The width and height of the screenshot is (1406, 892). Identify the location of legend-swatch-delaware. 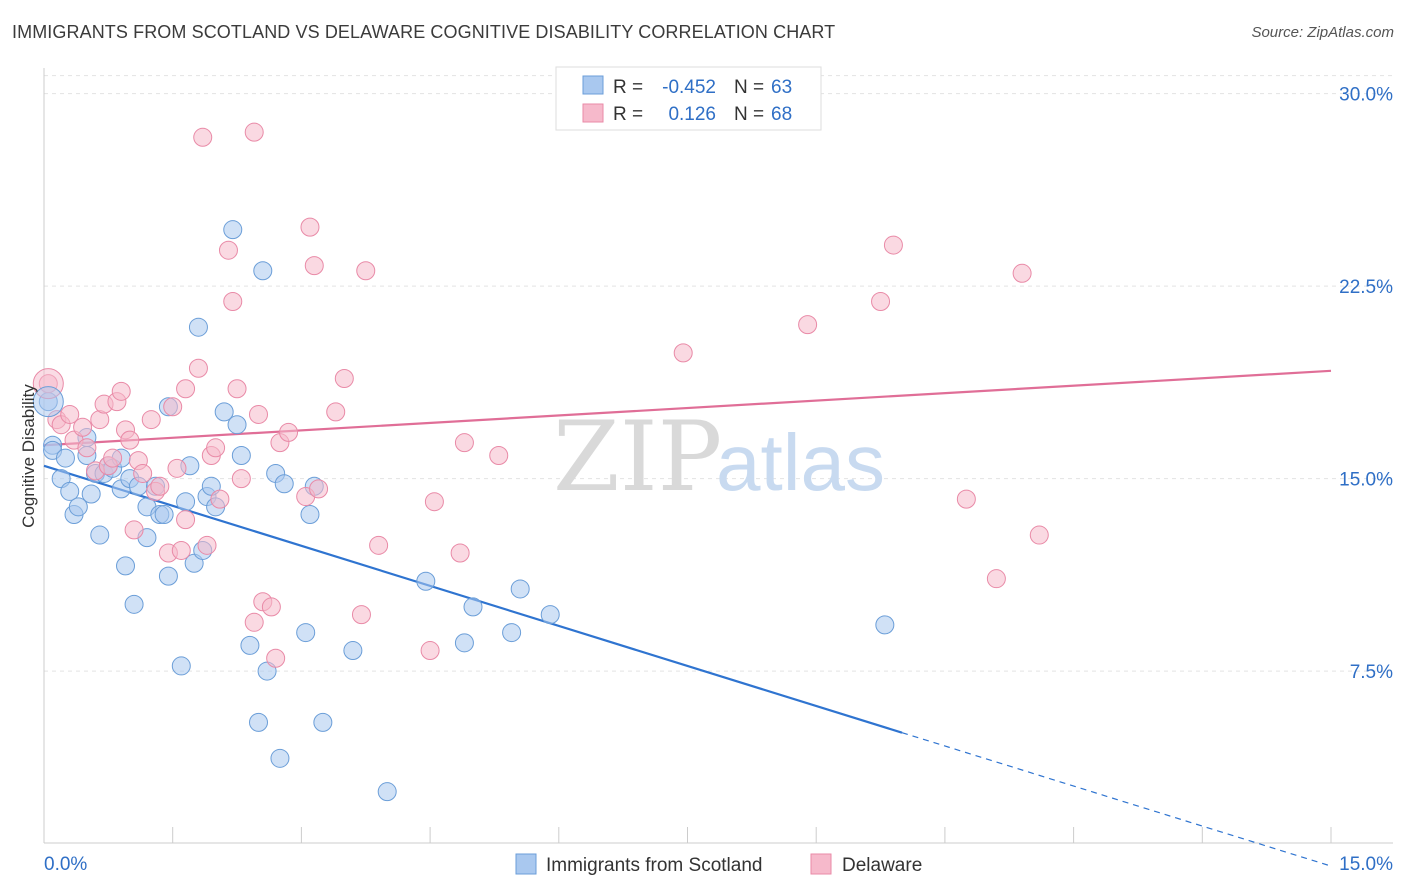
(821, 864).